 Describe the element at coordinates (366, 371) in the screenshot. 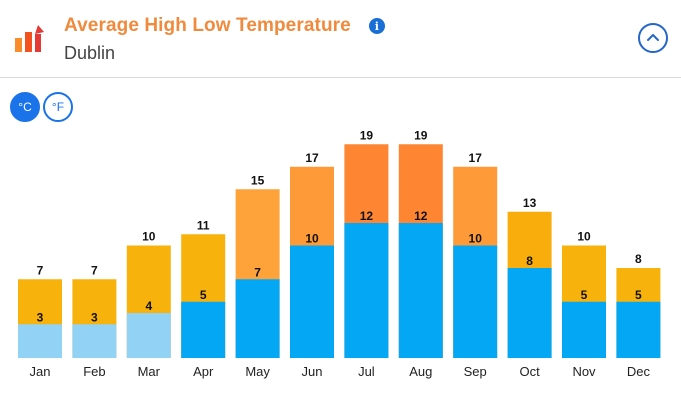

I see `month-label: Jul` at that location.